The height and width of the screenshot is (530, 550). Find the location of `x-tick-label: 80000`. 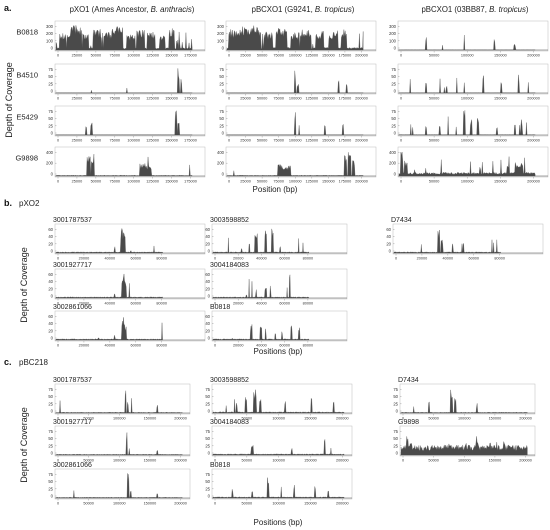

x-tick-label: 80000 is located at coordinates (308, 304).